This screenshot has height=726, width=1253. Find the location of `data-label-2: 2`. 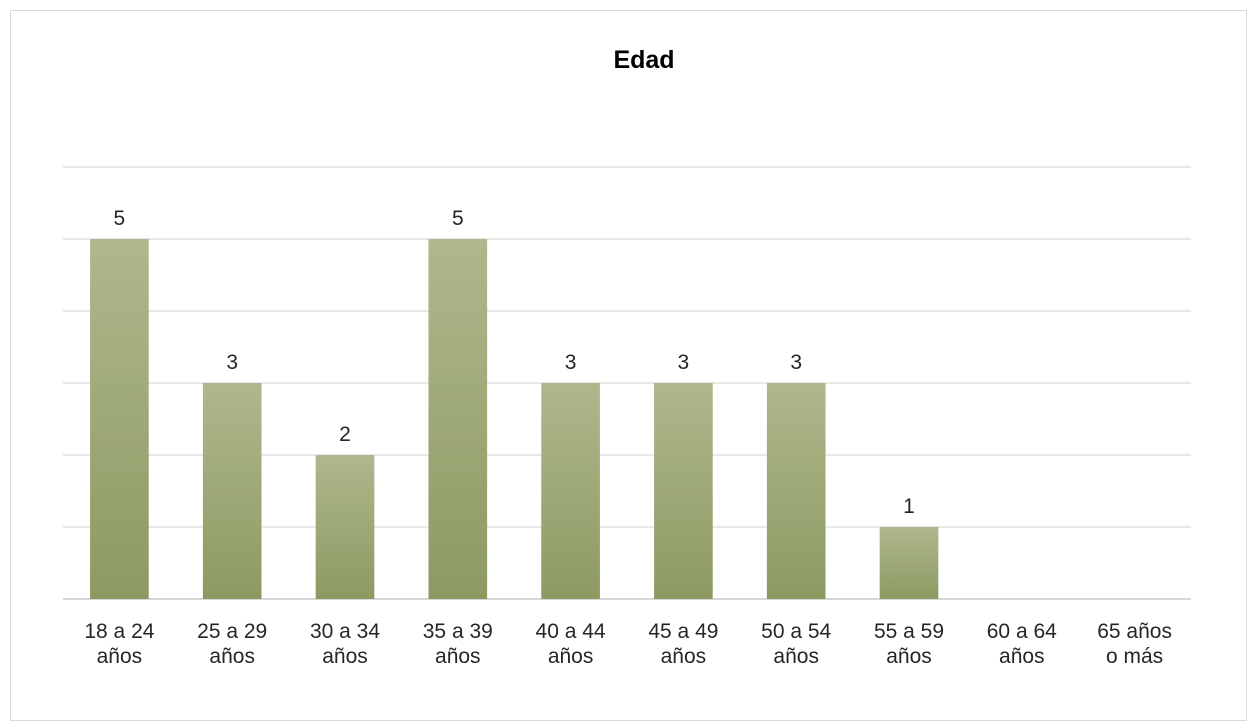

data-label-2: 2 is located at coordinates (345, 434).